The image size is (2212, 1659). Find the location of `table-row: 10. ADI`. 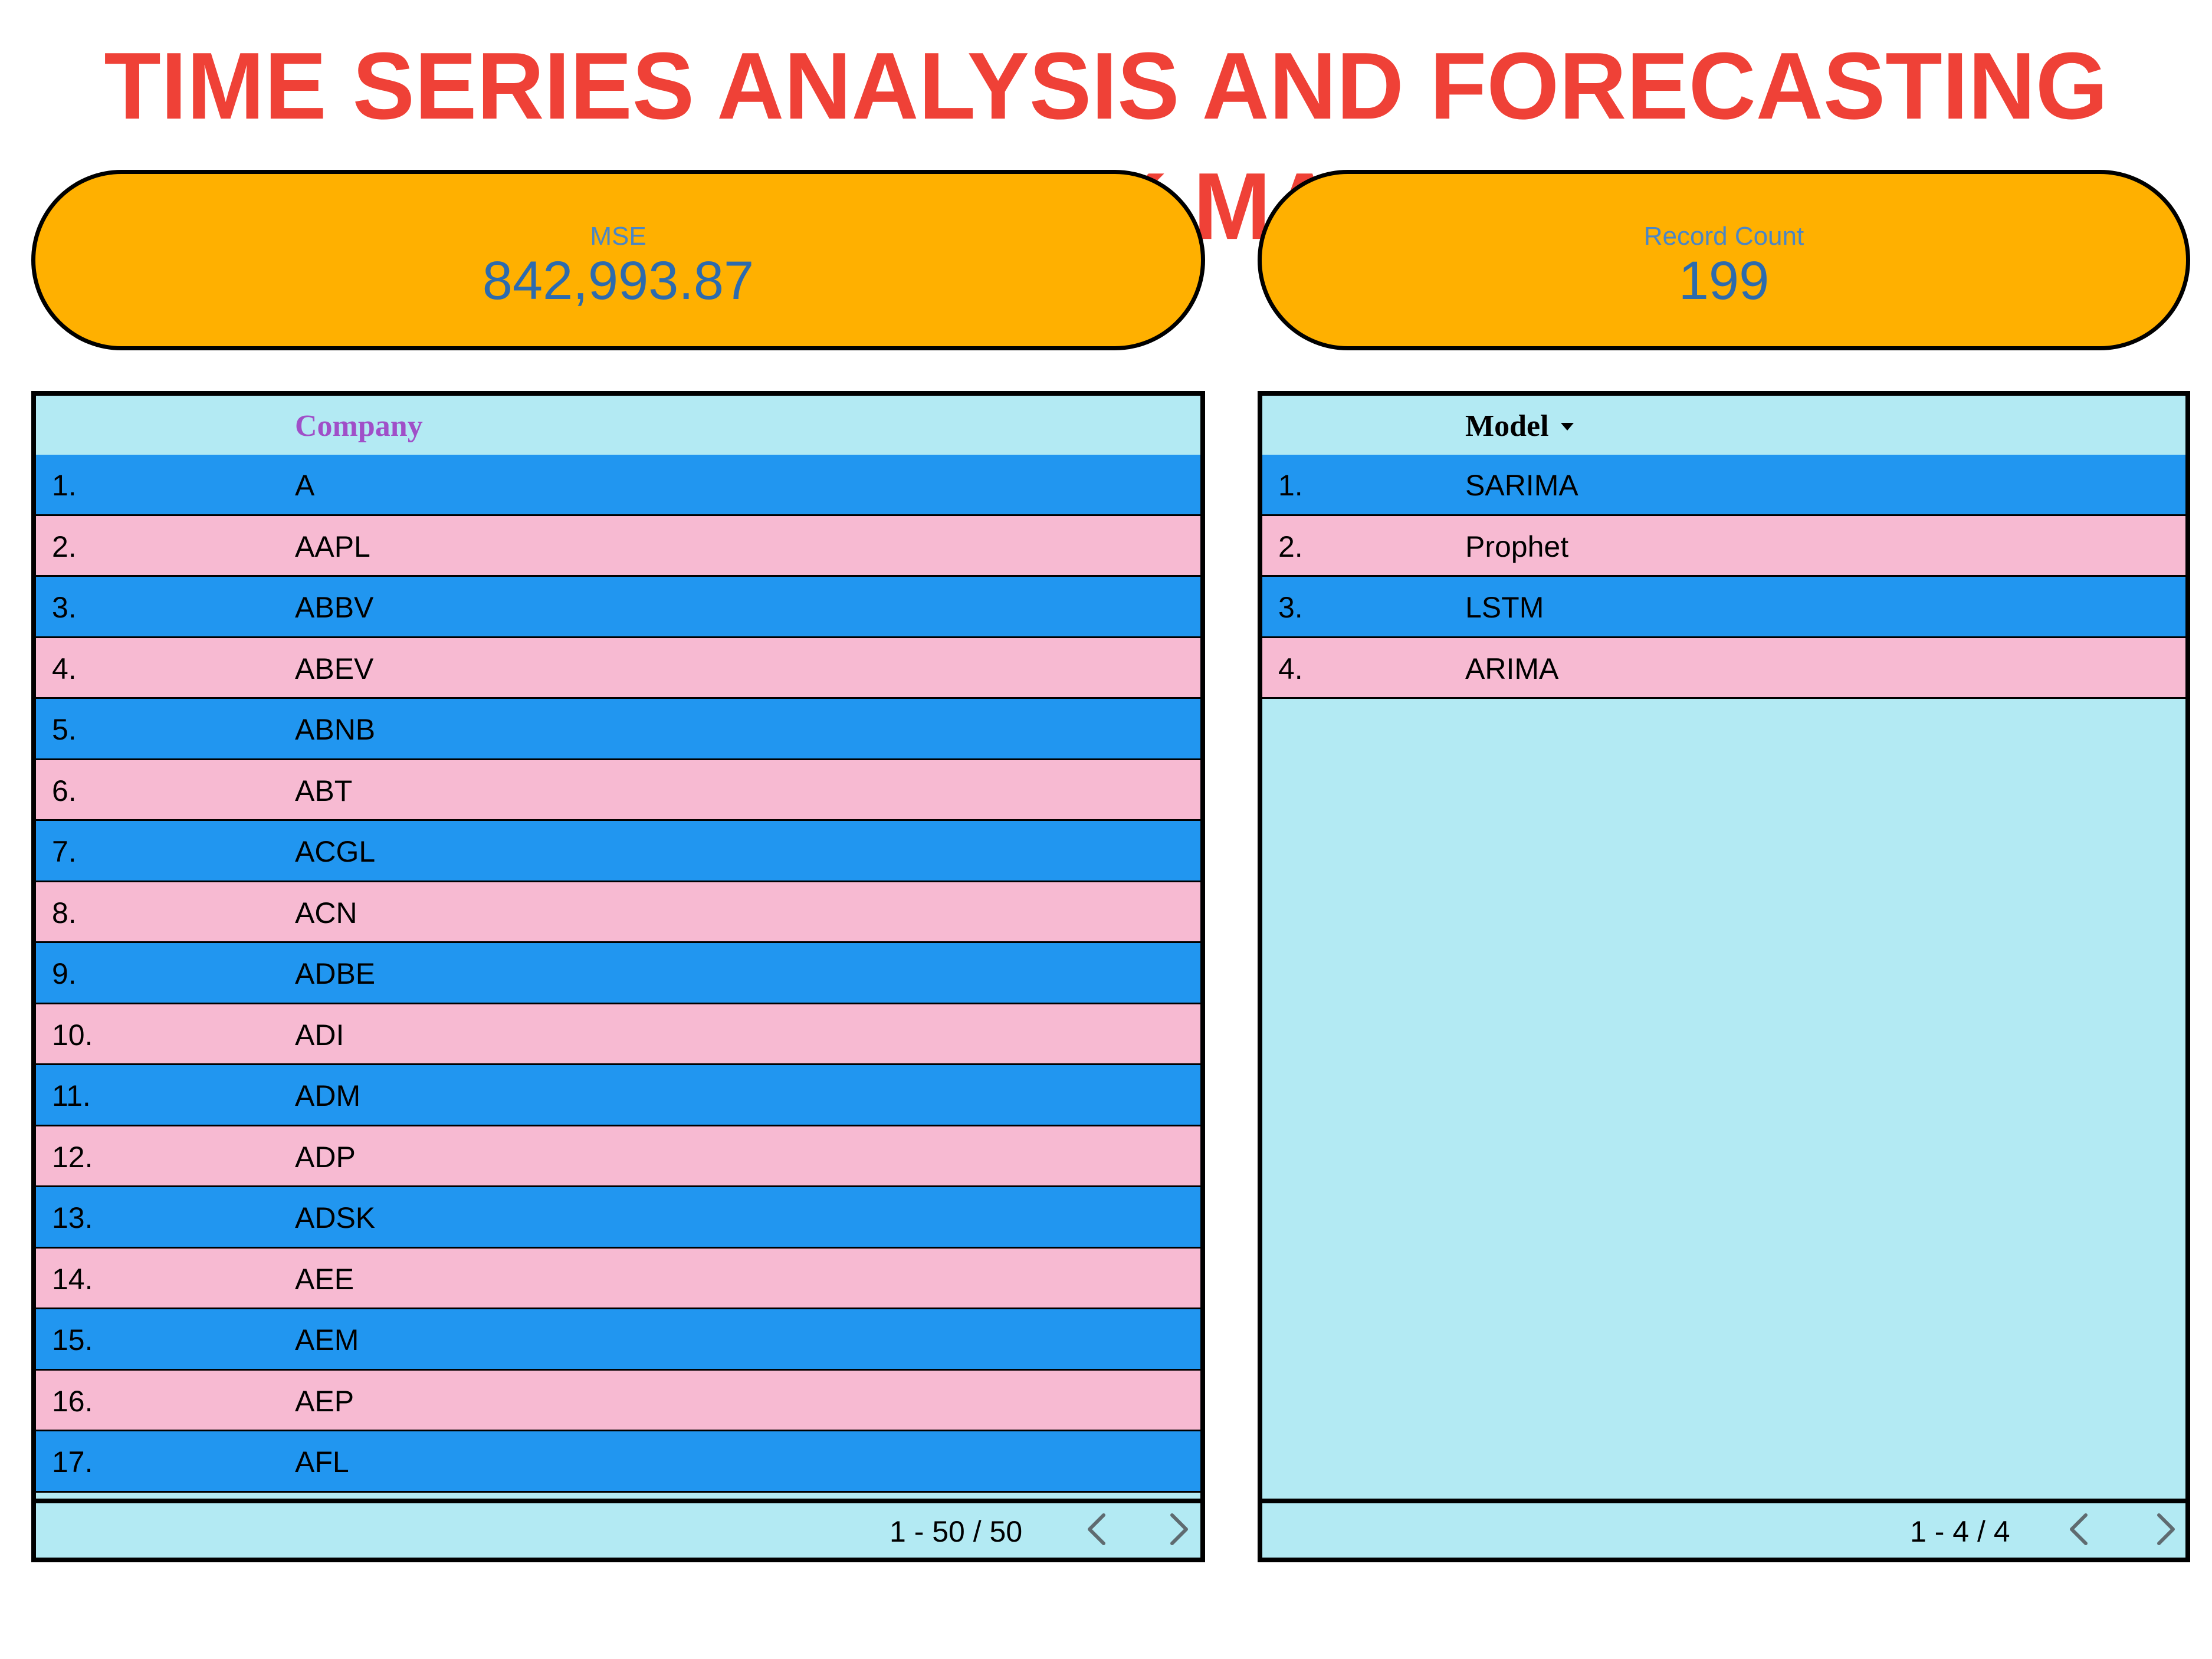

table-row: 10. ADI is located at coordinates (618, 1034).